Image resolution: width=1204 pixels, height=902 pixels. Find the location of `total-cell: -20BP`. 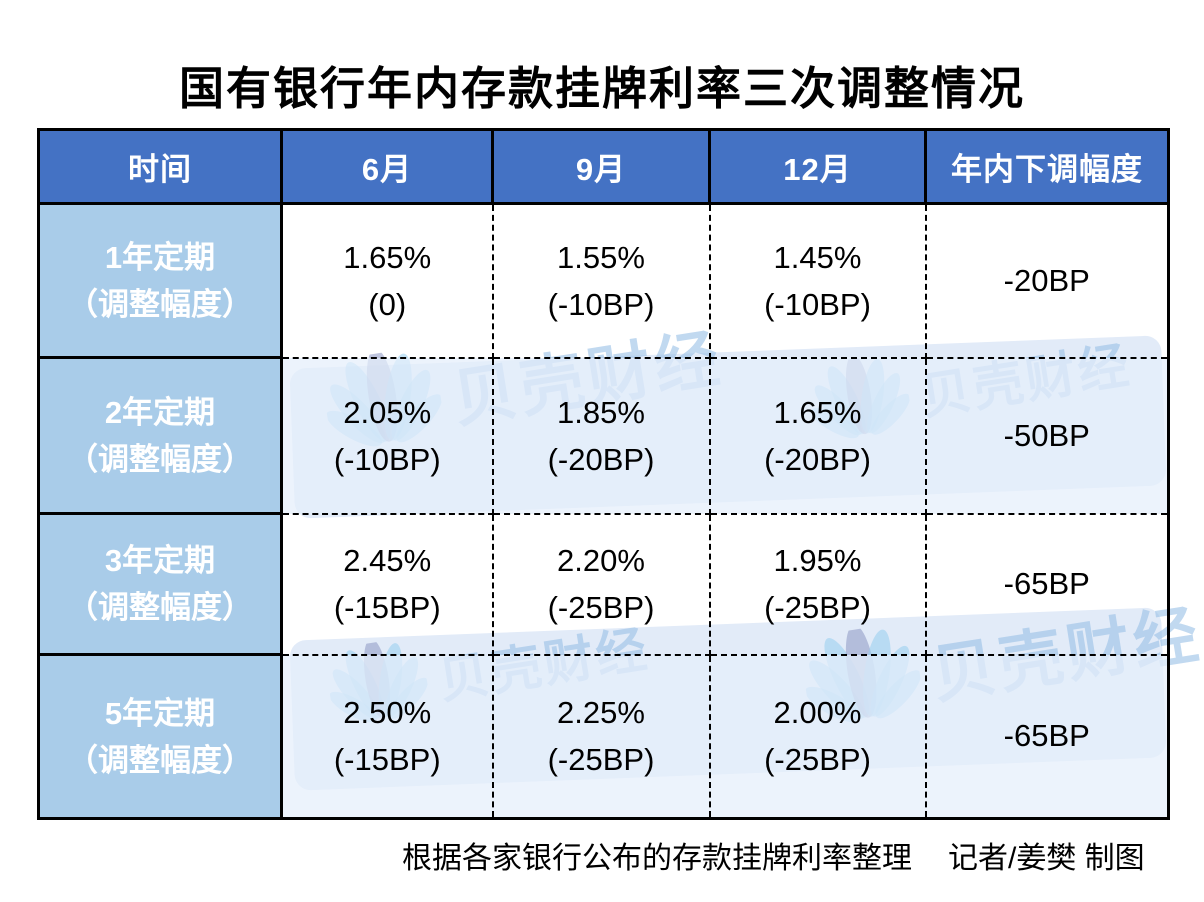

total-cell: -20BP is located at coordinates (1047, 280).